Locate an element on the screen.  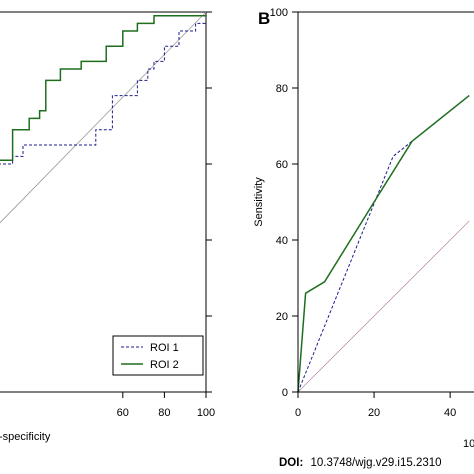
doi-citation: DOI: 10.3748/wjg.v29.i15.2310 is located at coordinates (360, 463).